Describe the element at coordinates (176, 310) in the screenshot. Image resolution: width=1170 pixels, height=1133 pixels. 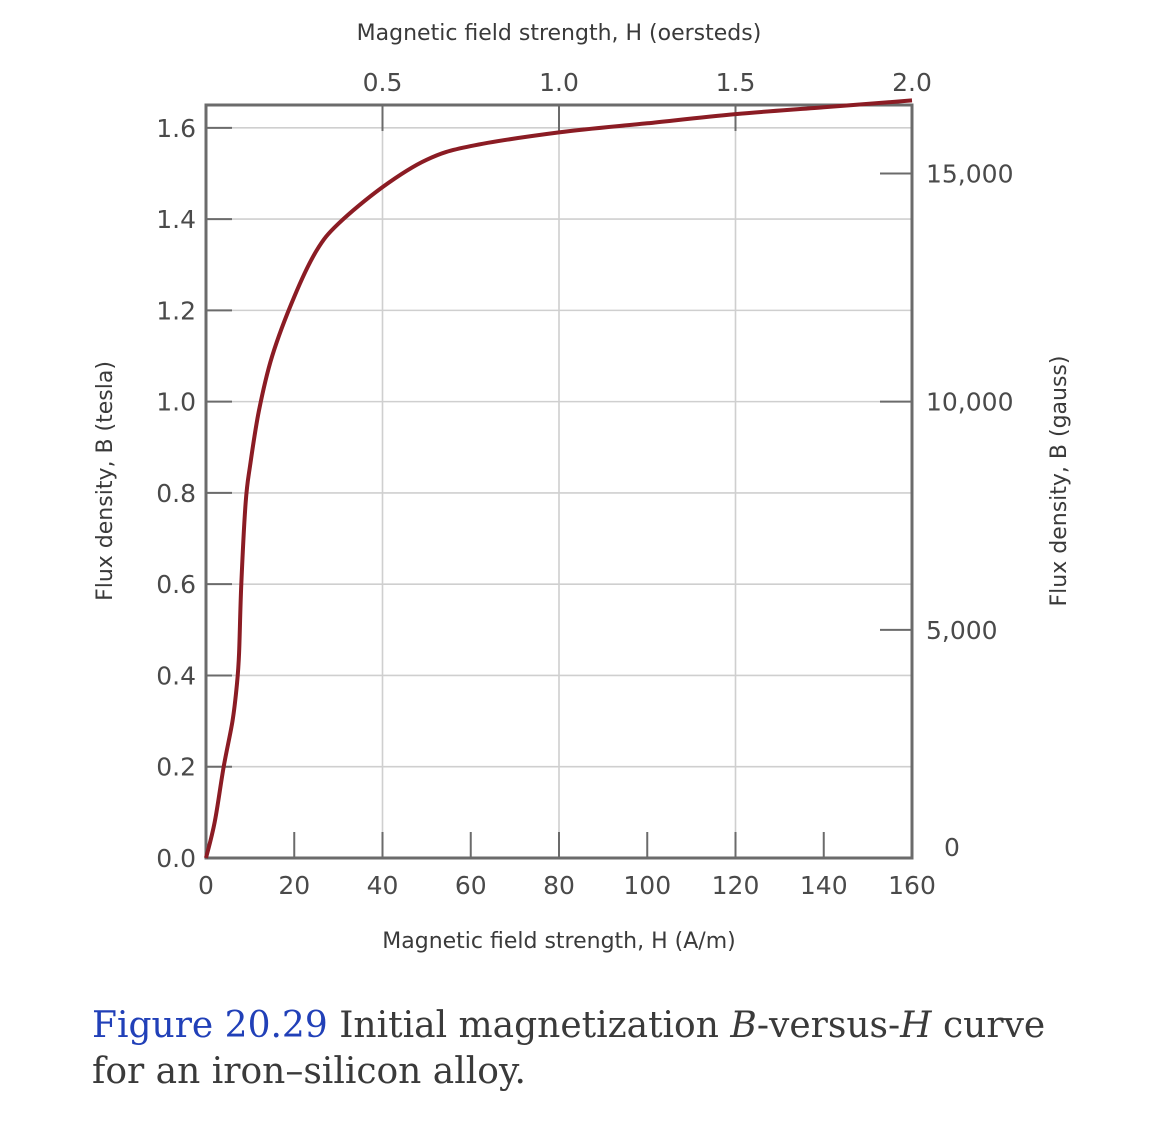
I see `left-tick-label: 1.2` at that location.